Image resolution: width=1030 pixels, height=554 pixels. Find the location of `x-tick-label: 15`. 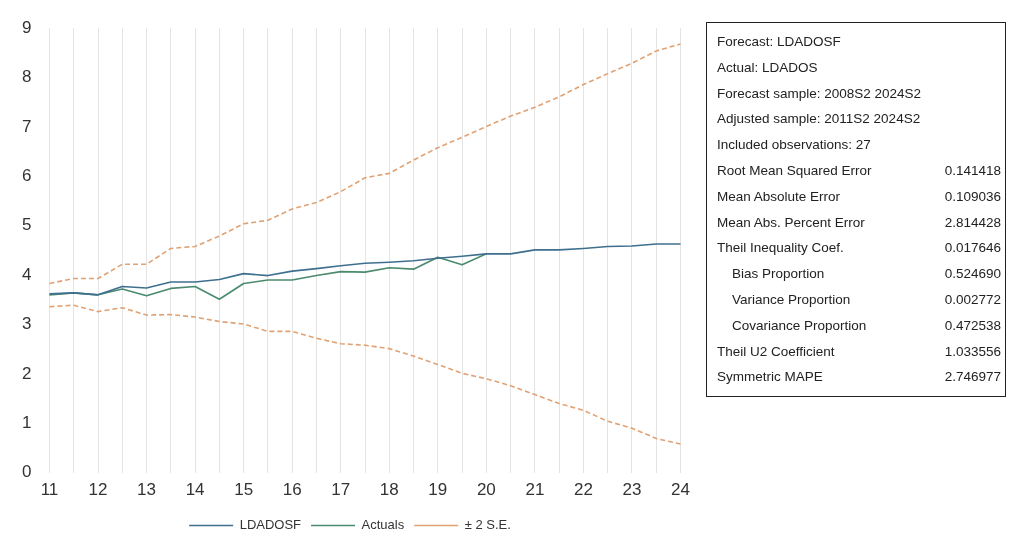

x-tick-label: 15 is located at coordinates (244, 490).